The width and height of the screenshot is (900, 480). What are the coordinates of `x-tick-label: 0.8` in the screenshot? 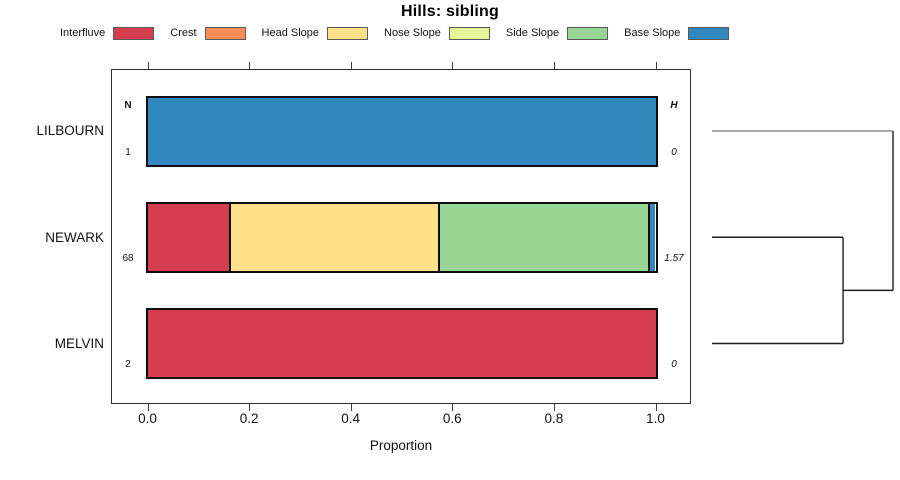 It's located at (554, 418).